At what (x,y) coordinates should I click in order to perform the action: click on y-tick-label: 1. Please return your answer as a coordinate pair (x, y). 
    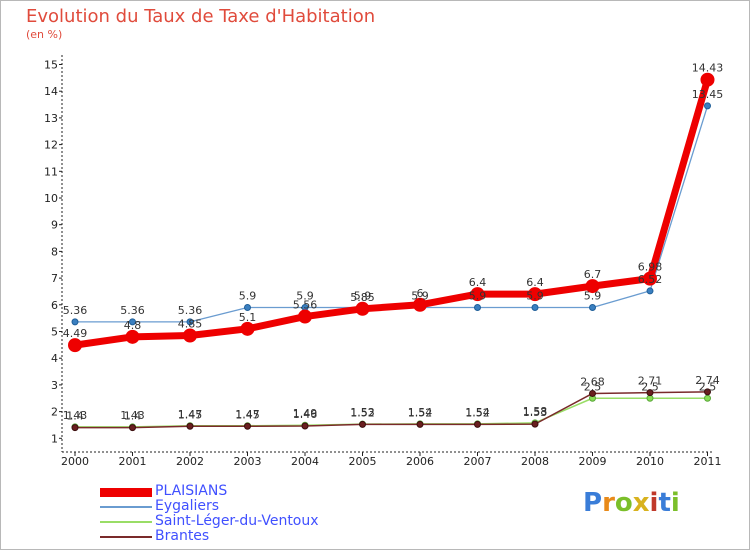
    Looking at the image, I should click on (54, 438).